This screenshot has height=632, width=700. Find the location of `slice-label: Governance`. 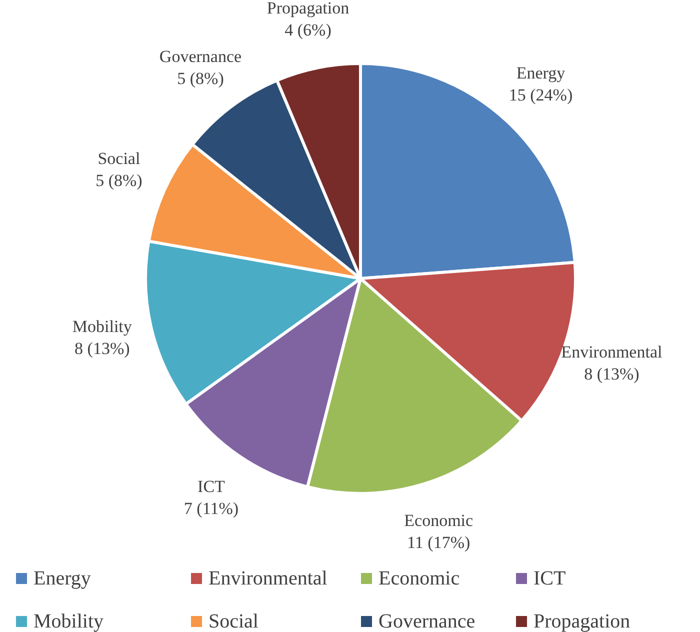

slice-label: Governance is located at coordinates (200, 56).